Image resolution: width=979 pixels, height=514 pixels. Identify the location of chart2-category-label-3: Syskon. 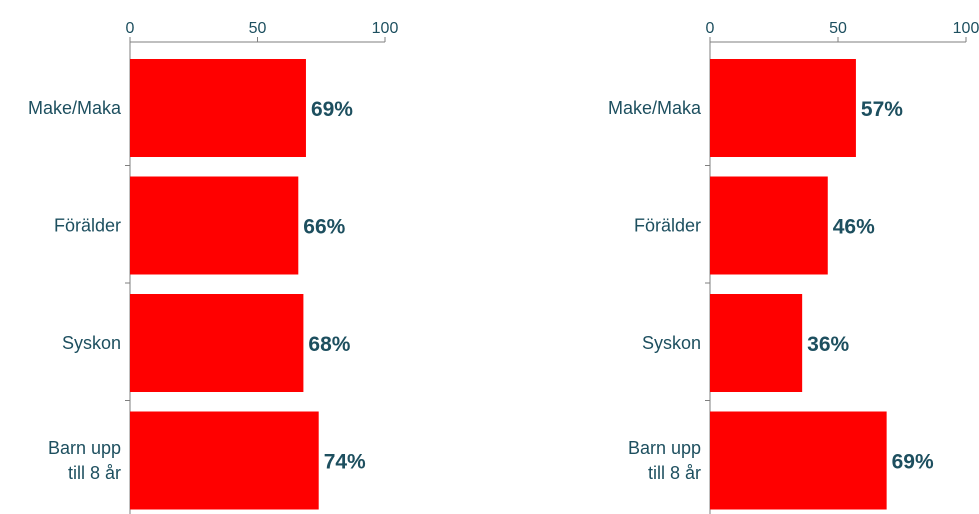
(671, 343).